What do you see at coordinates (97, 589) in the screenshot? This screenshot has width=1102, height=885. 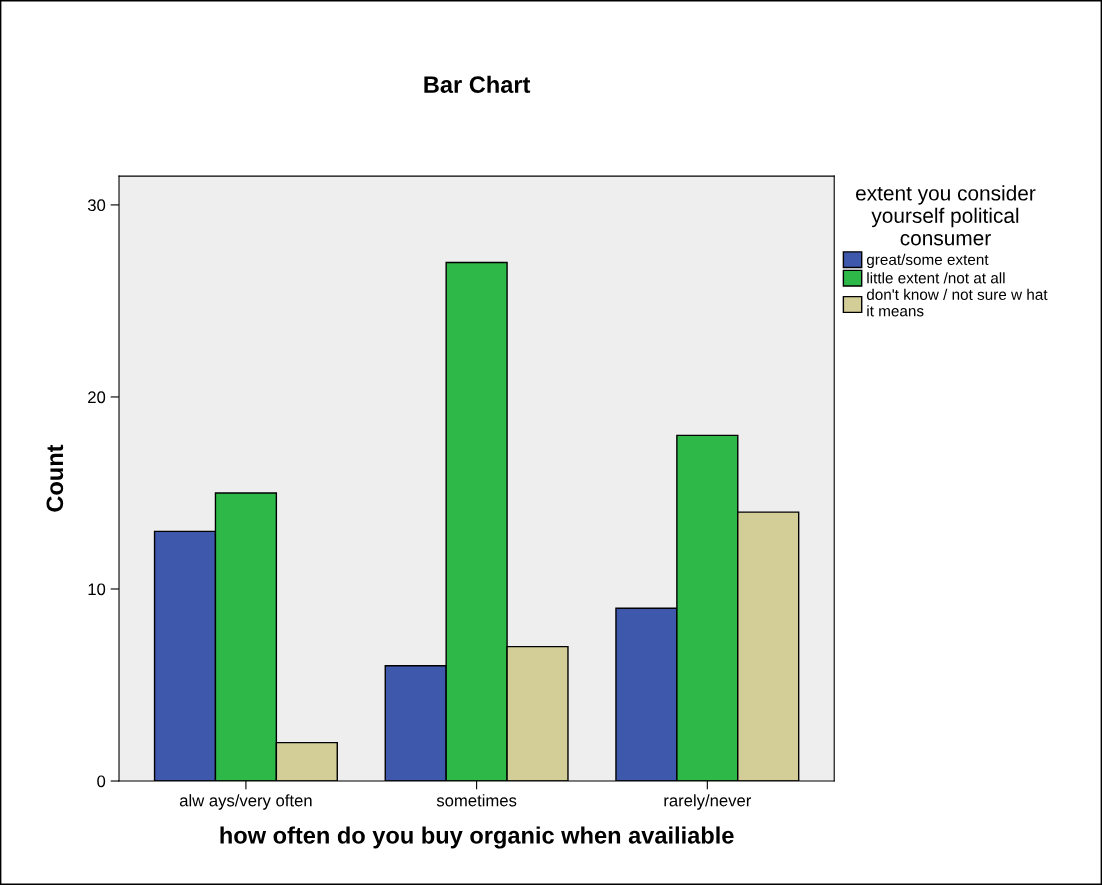 I see `y-tick-label: 10` at bounding box center [97, 589].